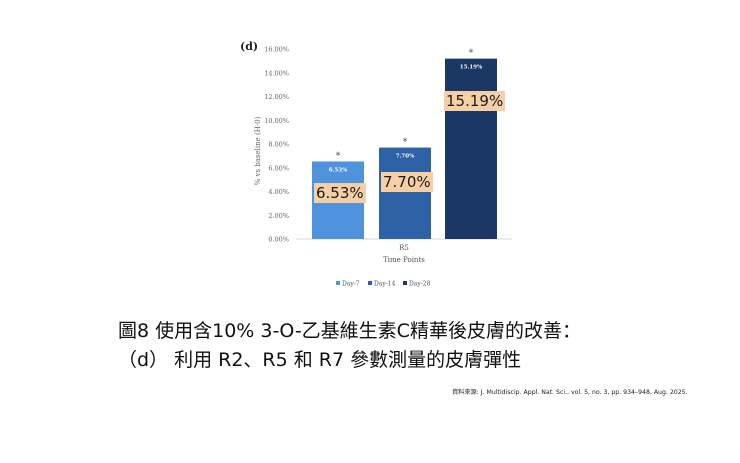 Image resolution: width=740 pixels, height=463 pixels. What do you see at coordinates (351, 284) in the screenshot?
I see `legend-label: Day-7` at bounding box center [351, 284].